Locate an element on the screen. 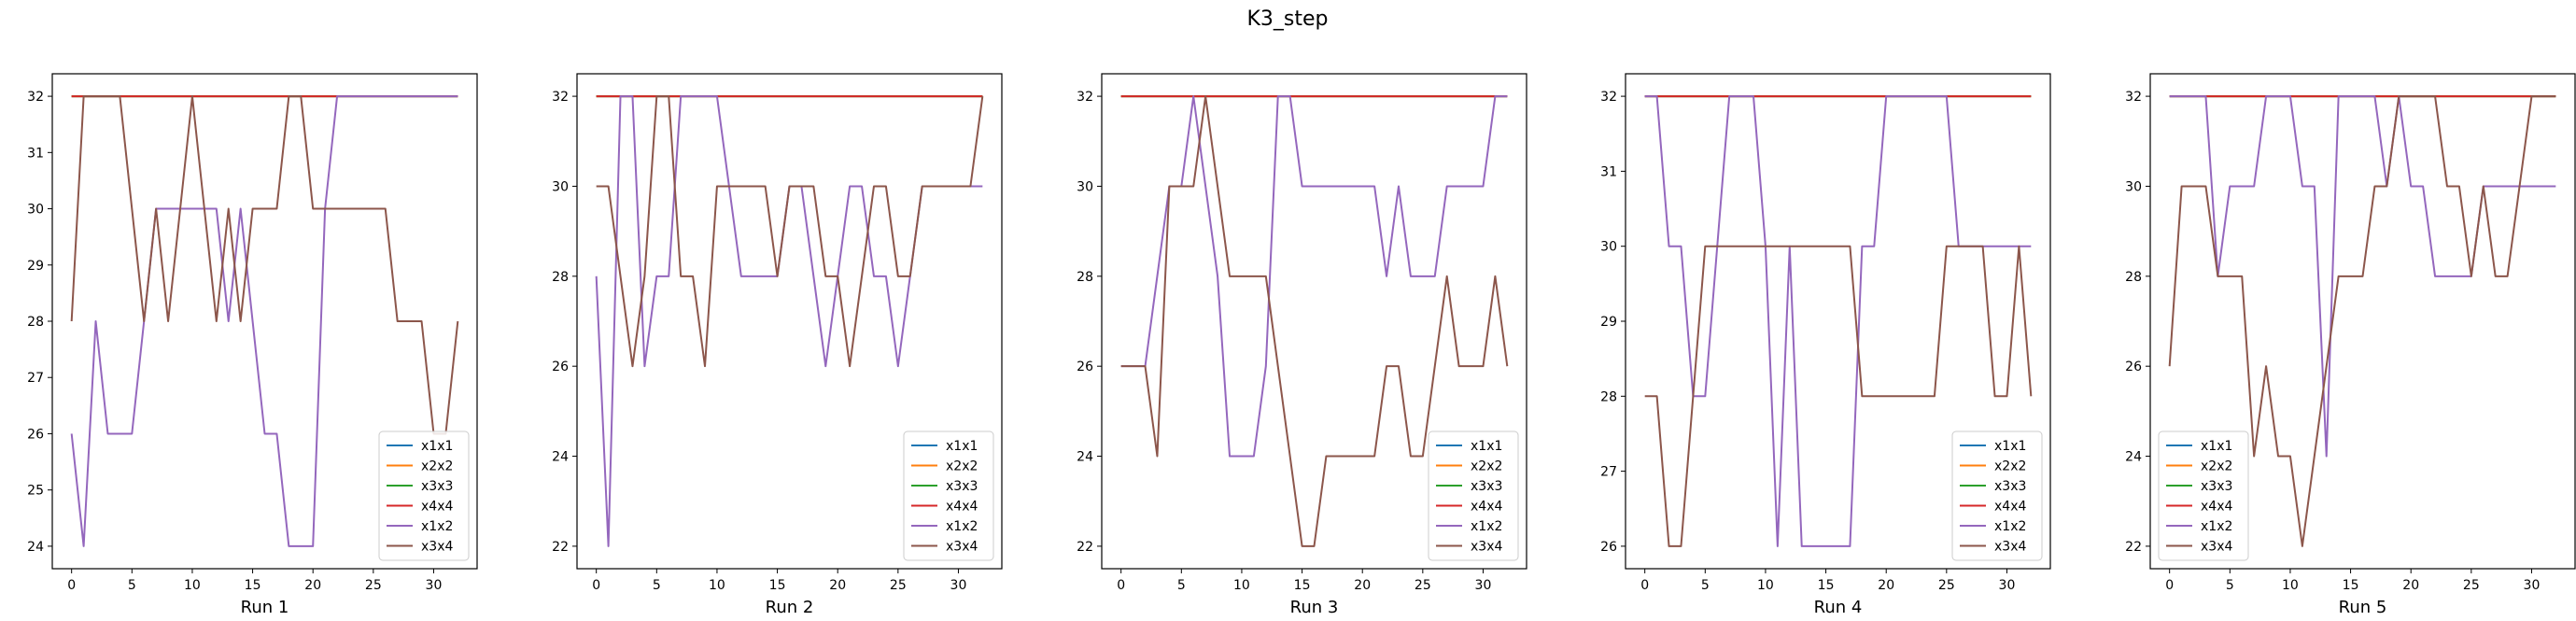 The width and height of the screenshot is (2576, 621). x-axis-label: Run 4 is located at coordinates (1839, 608).